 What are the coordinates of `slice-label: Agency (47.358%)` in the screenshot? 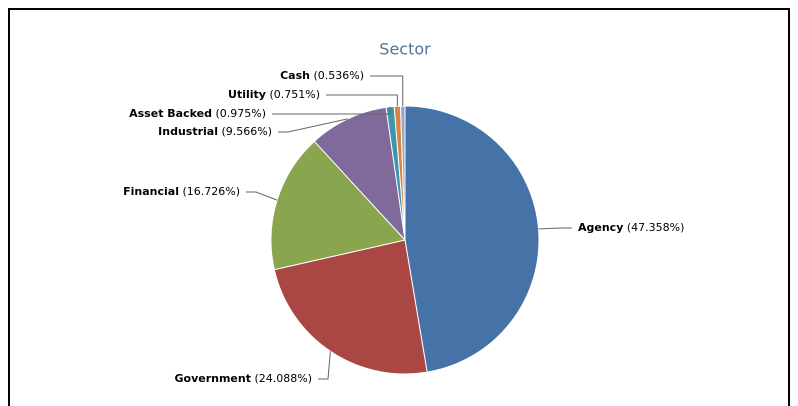 It's located at (631, 227).